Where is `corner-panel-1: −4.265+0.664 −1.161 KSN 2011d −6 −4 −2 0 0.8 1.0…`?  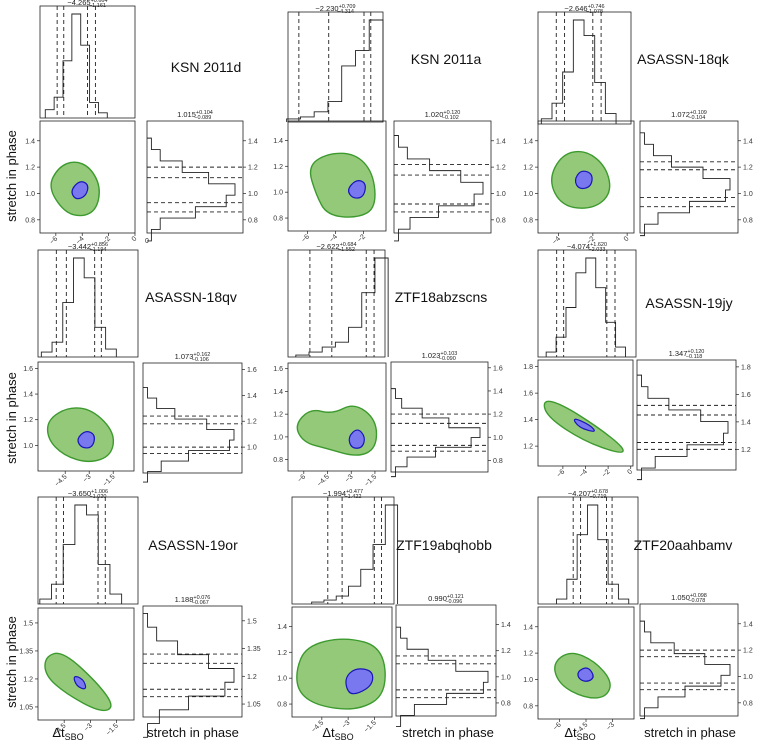 corner-panel-1: −4.265+0.664 −1.161 KSN 2011d −6 −4 −2 0 0.8 1.0… is located at coordinates (141, 123).